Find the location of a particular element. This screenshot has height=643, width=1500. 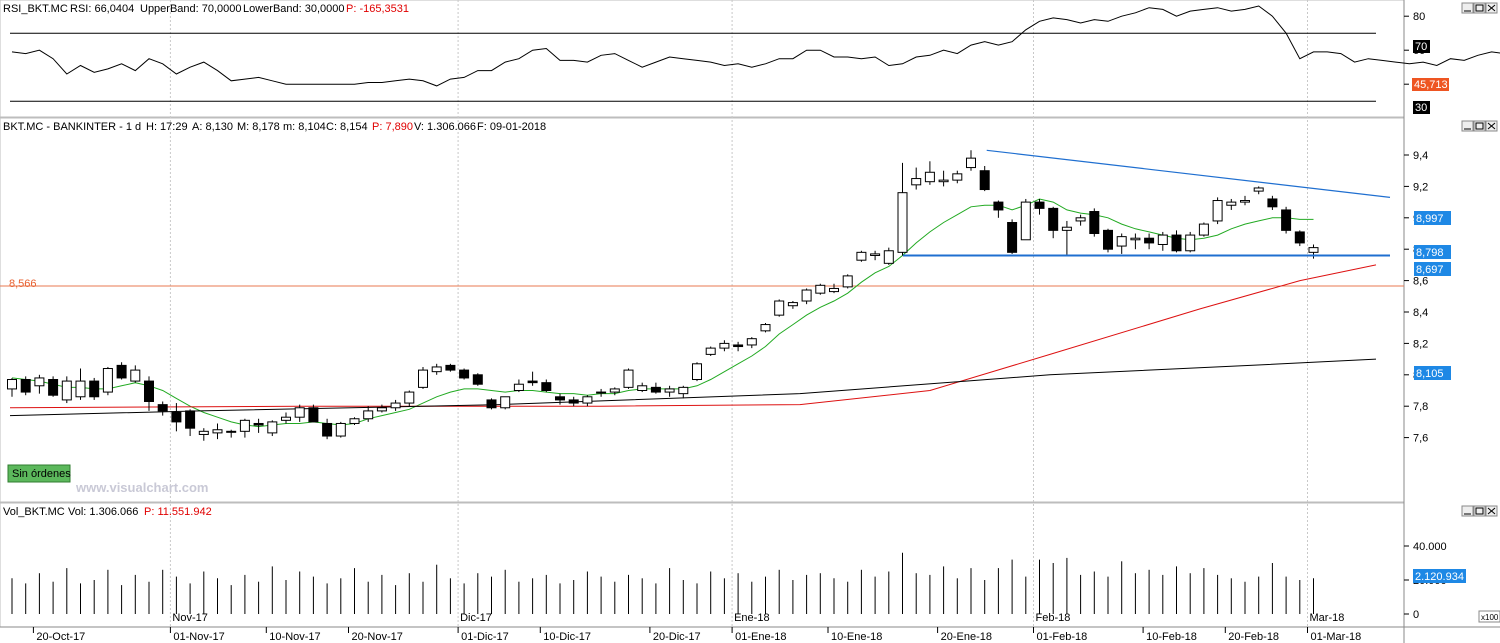

volume-panel-controls is located at coordinates (1479, 511).